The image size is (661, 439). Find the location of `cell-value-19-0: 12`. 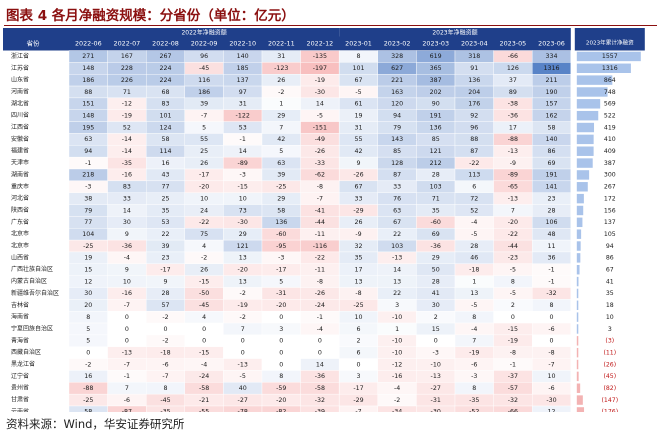

cell-value-19-0: 12 is located at coordinates (88, 281).